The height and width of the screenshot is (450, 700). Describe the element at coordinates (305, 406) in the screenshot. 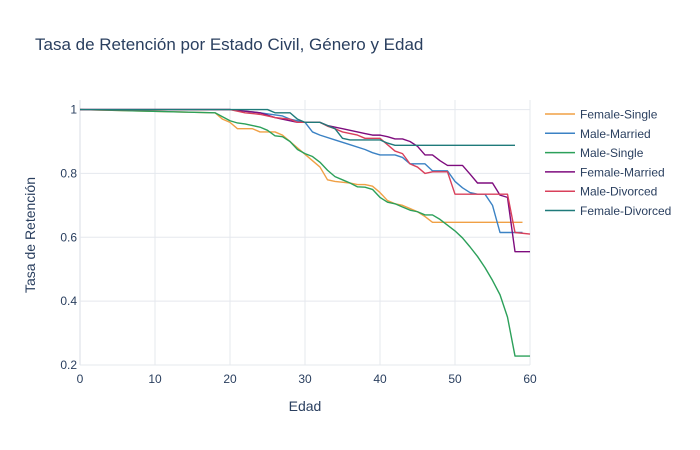

I see `x-axis-title: Edad` at that location.